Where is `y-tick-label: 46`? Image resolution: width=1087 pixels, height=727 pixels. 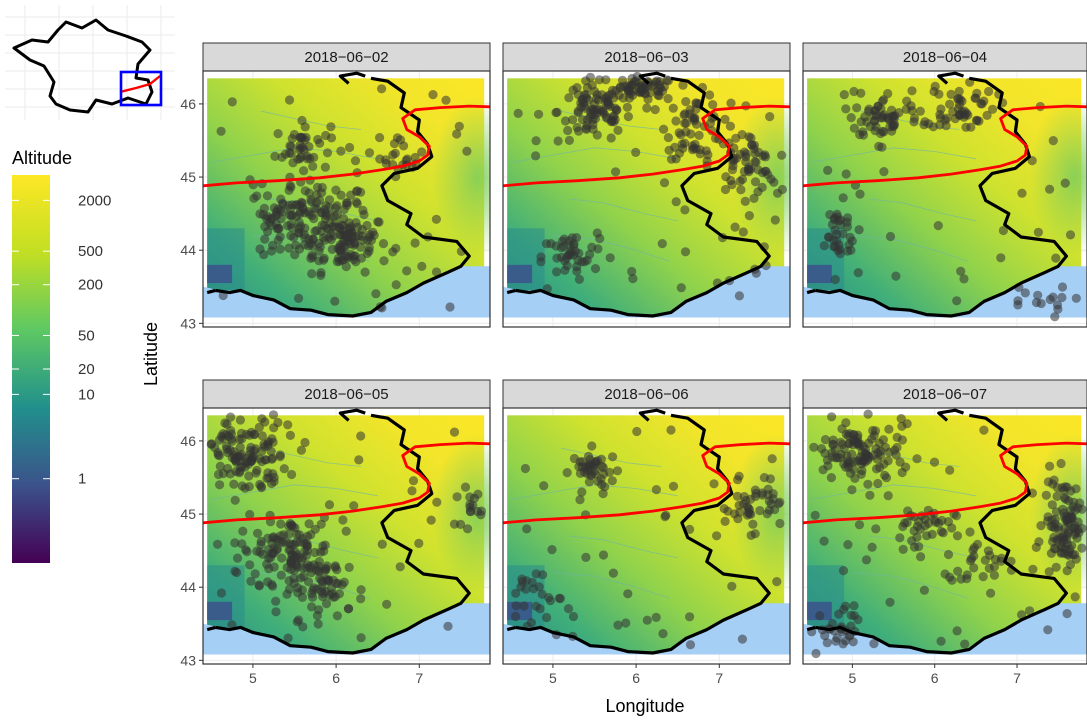 y-tick-label: 46 is located at coordinates (188, 104).